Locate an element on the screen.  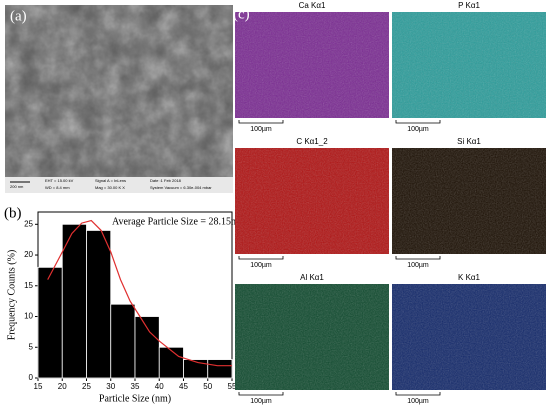
map-title: P Kα1 is located at coordinates (469, 5).